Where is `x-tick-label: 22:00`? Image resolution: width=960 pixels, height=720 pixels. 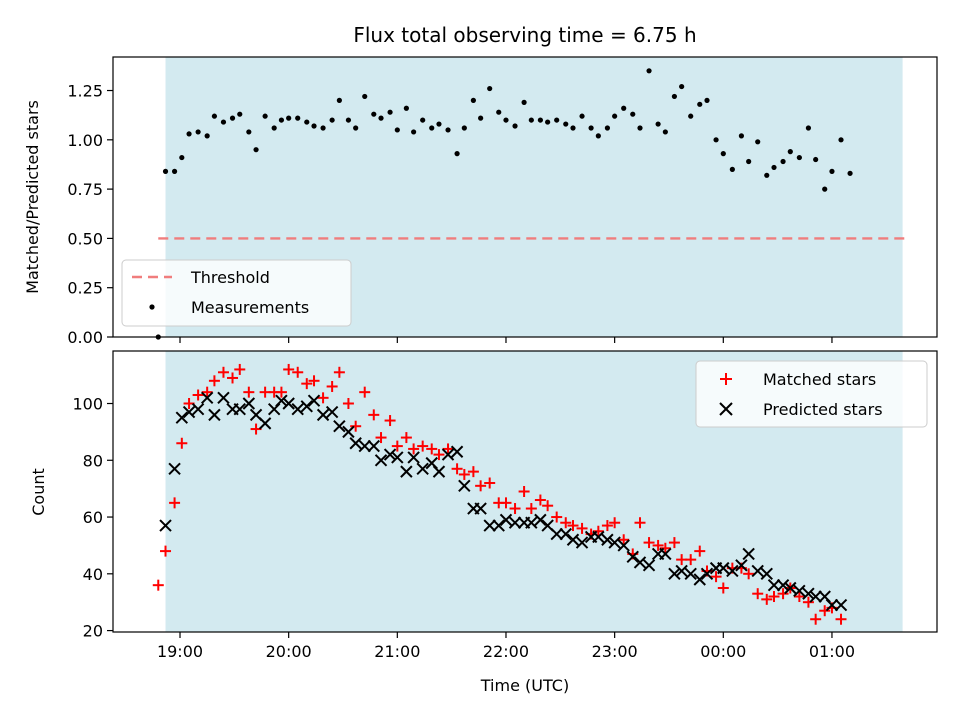 x-tick-label: 22:00 is located at coordinates (506, 651).